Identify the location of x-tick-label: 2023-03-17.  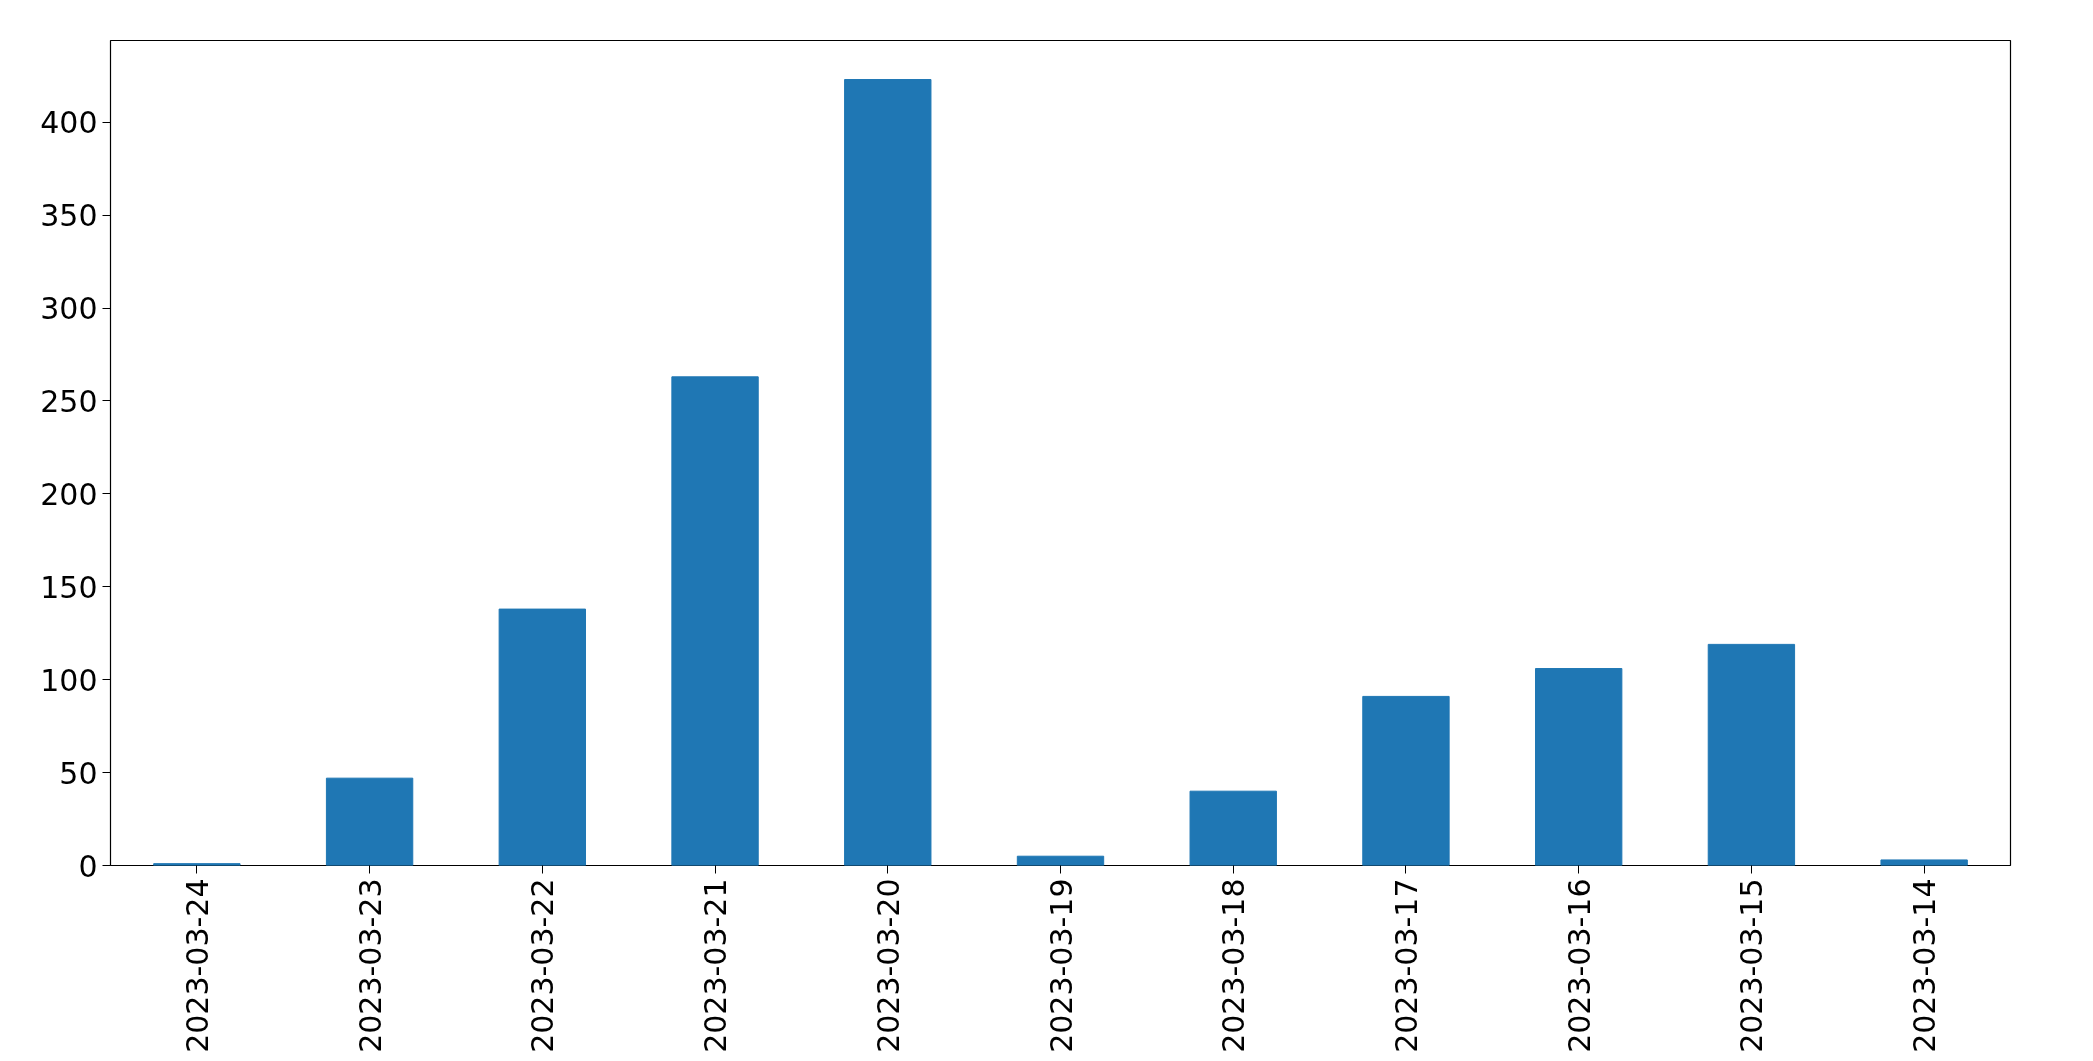
(1406, 965).